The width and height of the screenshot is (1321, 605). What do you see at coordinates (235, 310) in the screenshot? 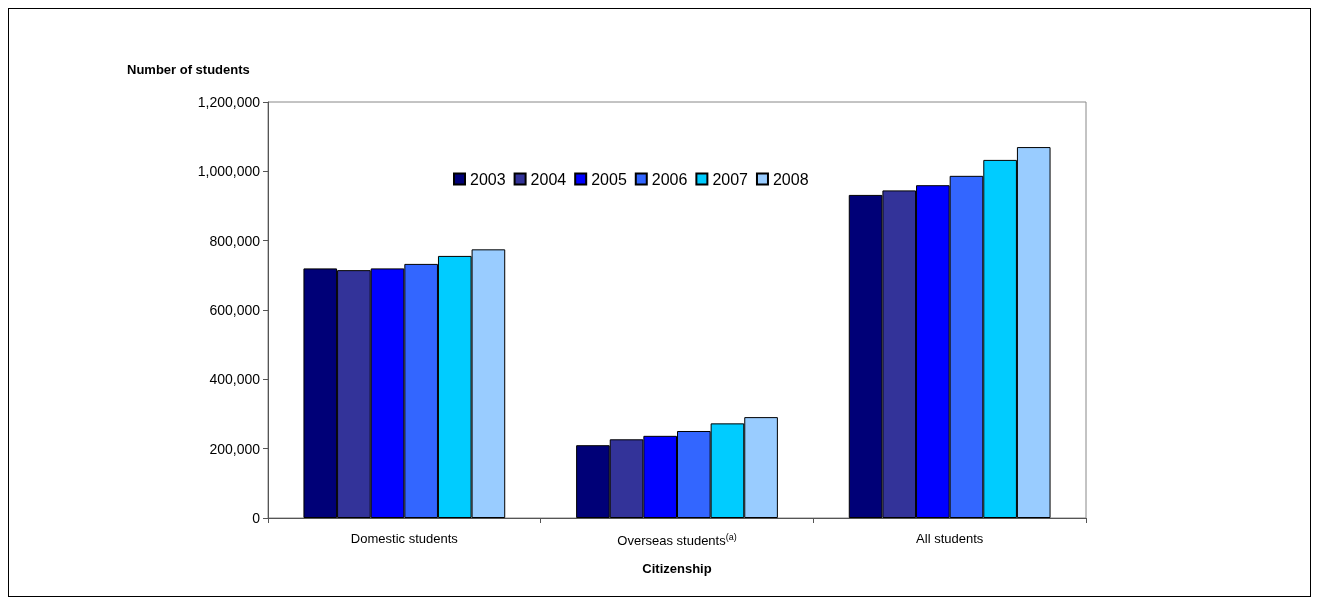
I see `y-tick-label: 600,000` at bounding box center [235, 310].